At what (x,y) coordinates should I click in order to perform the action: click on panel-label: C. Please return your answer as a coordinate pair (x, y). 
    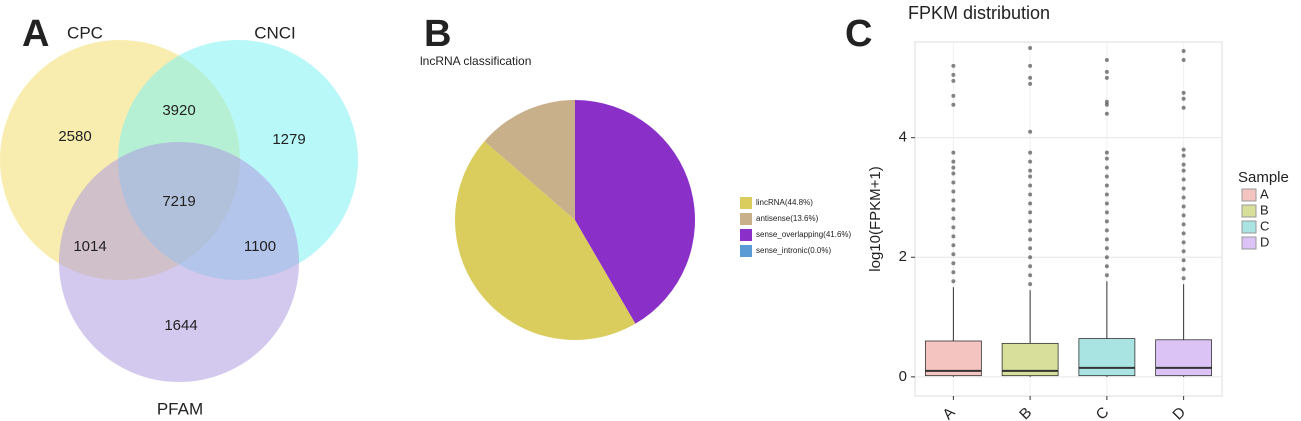
    Looking at the image, I should click on (858, 34).